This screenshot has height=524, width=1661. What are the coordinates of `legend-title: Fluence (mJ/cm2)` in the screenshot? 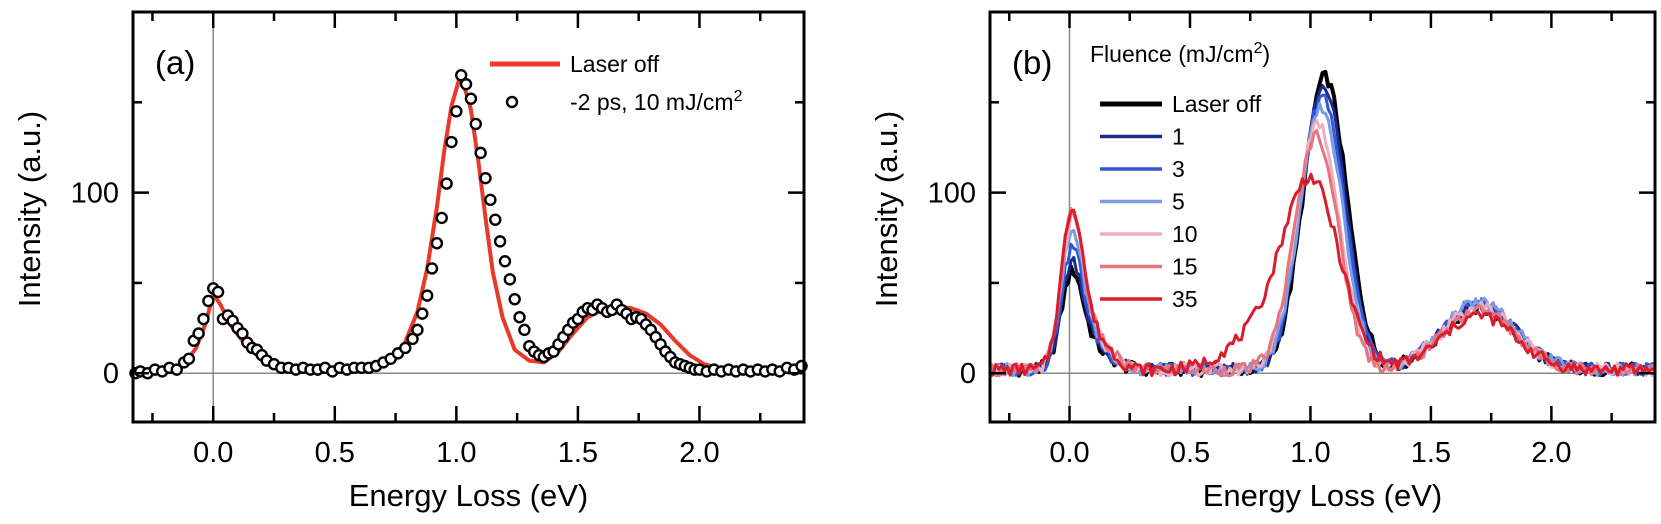 It's located at (1180, 53).